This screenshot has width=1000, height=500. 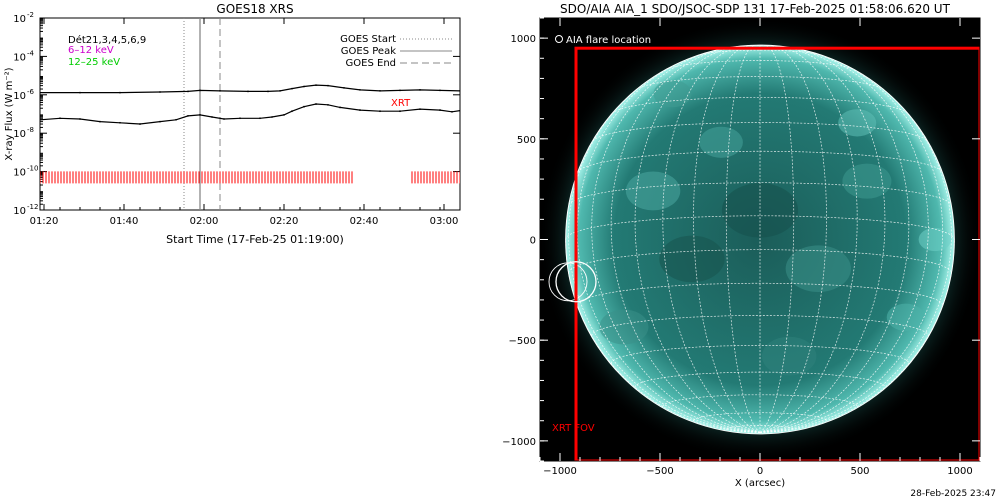 What do you see at coordinates (32, 169) in the screenshot?
I see `lc-ytick-exp-1: -10` at bounding box center [32, 169].